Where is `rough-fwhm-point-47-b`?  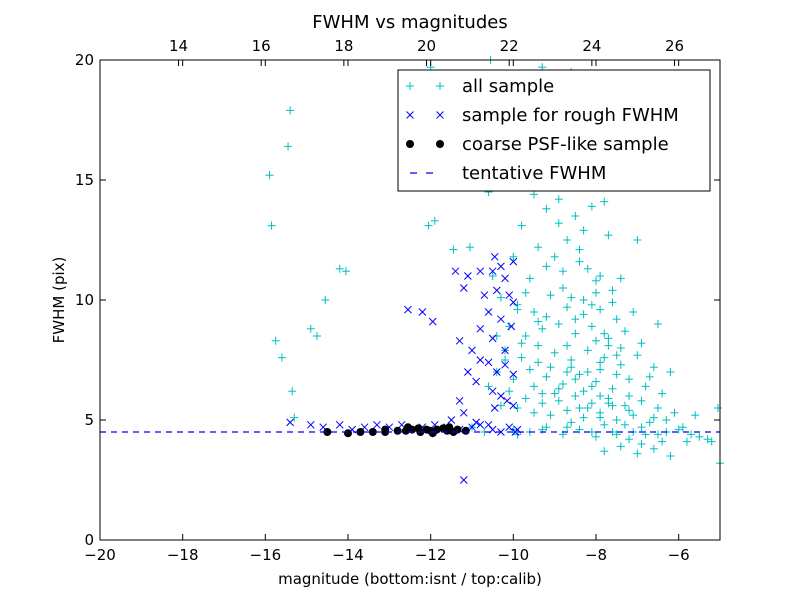
rough-fwhm-point-47-b is located at coordinates (472, 350).